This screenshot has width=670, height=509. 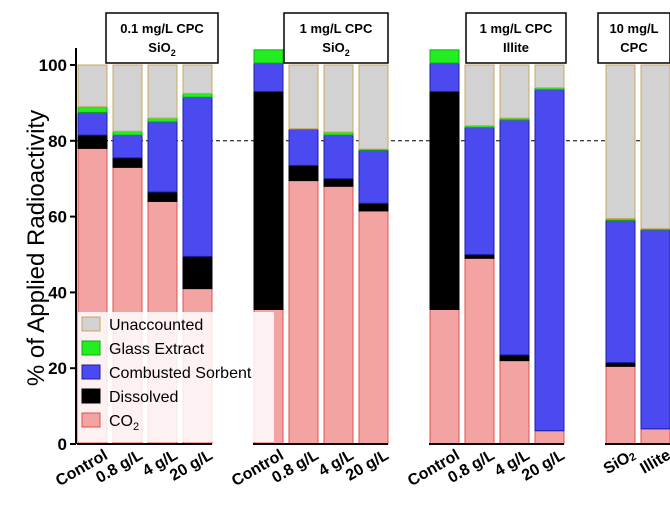 What do you see at coordinates (57, 368) in the screenshot?
I see `y-tick-label: 20` at bounding box center [57, 368].